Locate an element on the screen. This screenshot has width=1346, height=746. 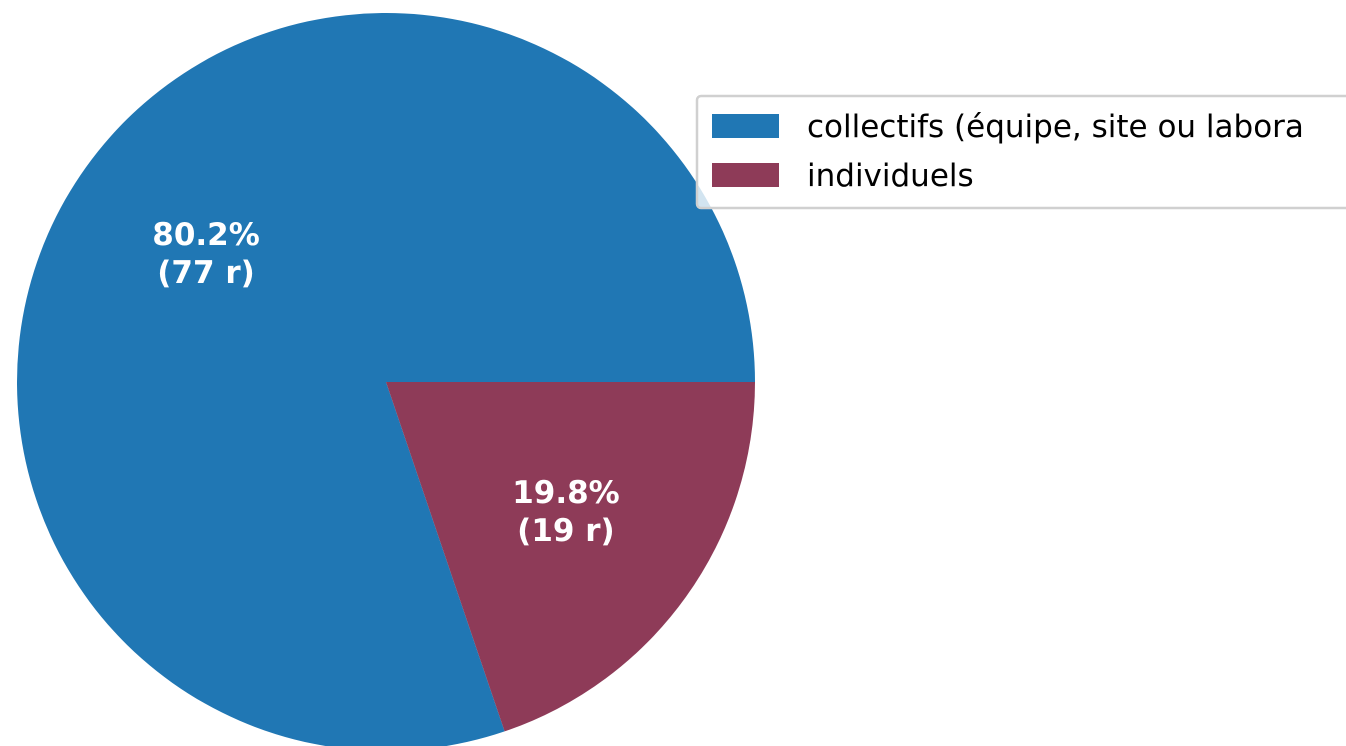
slice-count-label-2: (19 r) is located at coordinates (566, 531).